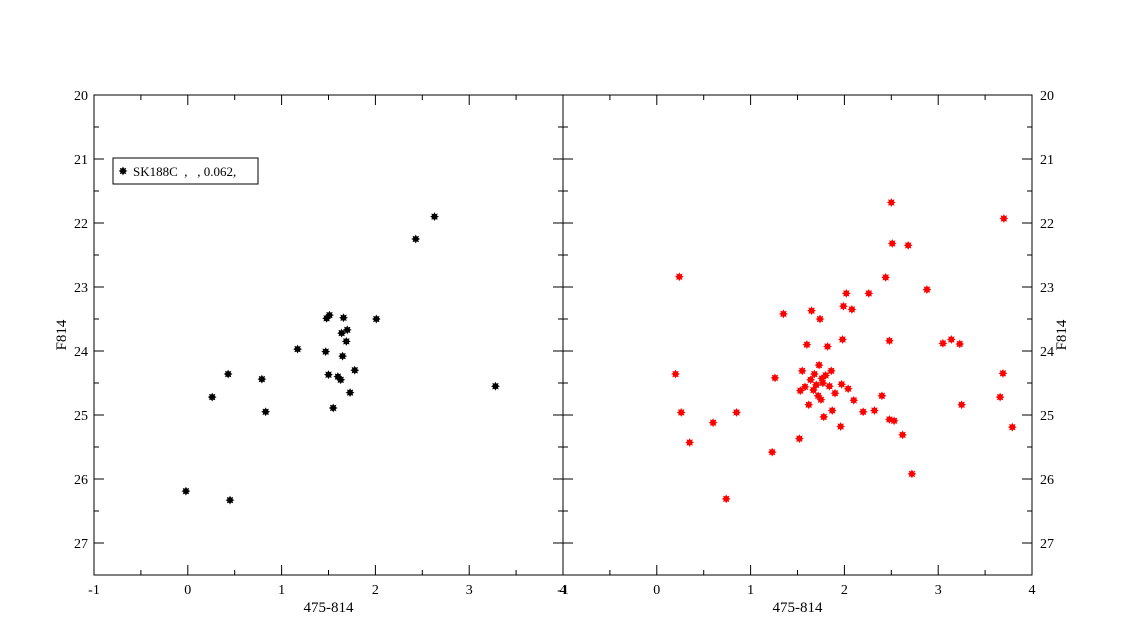  Describe the element at coordinates (187, 590) in the screenshot. I see `x-tick-label: 0` at that location.